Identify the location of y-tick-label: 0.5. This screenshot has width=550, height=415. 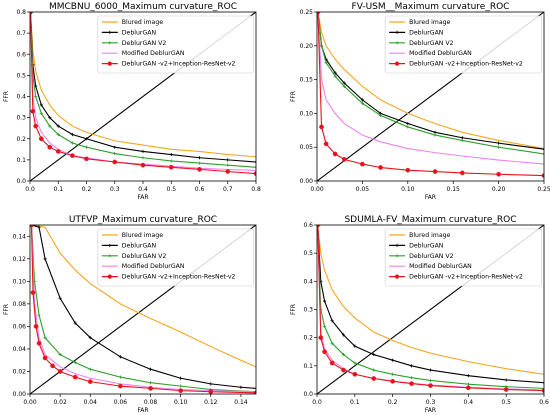
(21, 75).